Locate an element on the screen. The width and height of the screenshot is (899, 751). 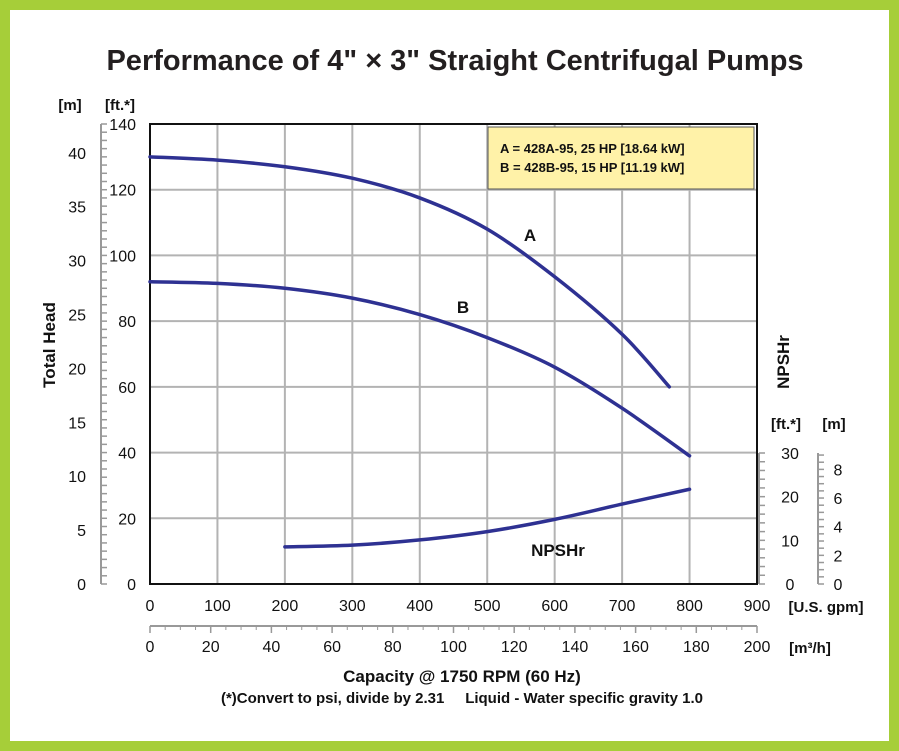
y-m-tick-label: 10 is located at coordinates (77, 477).